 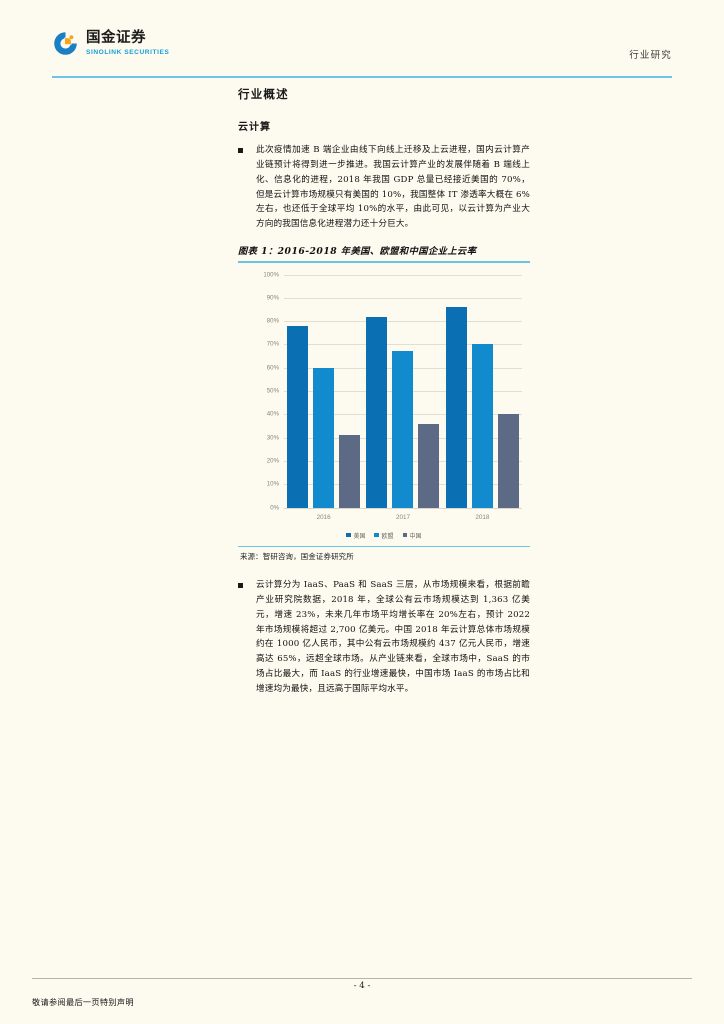 I want to click on chart-bar-group: 2018, so click(x=482, y=398).